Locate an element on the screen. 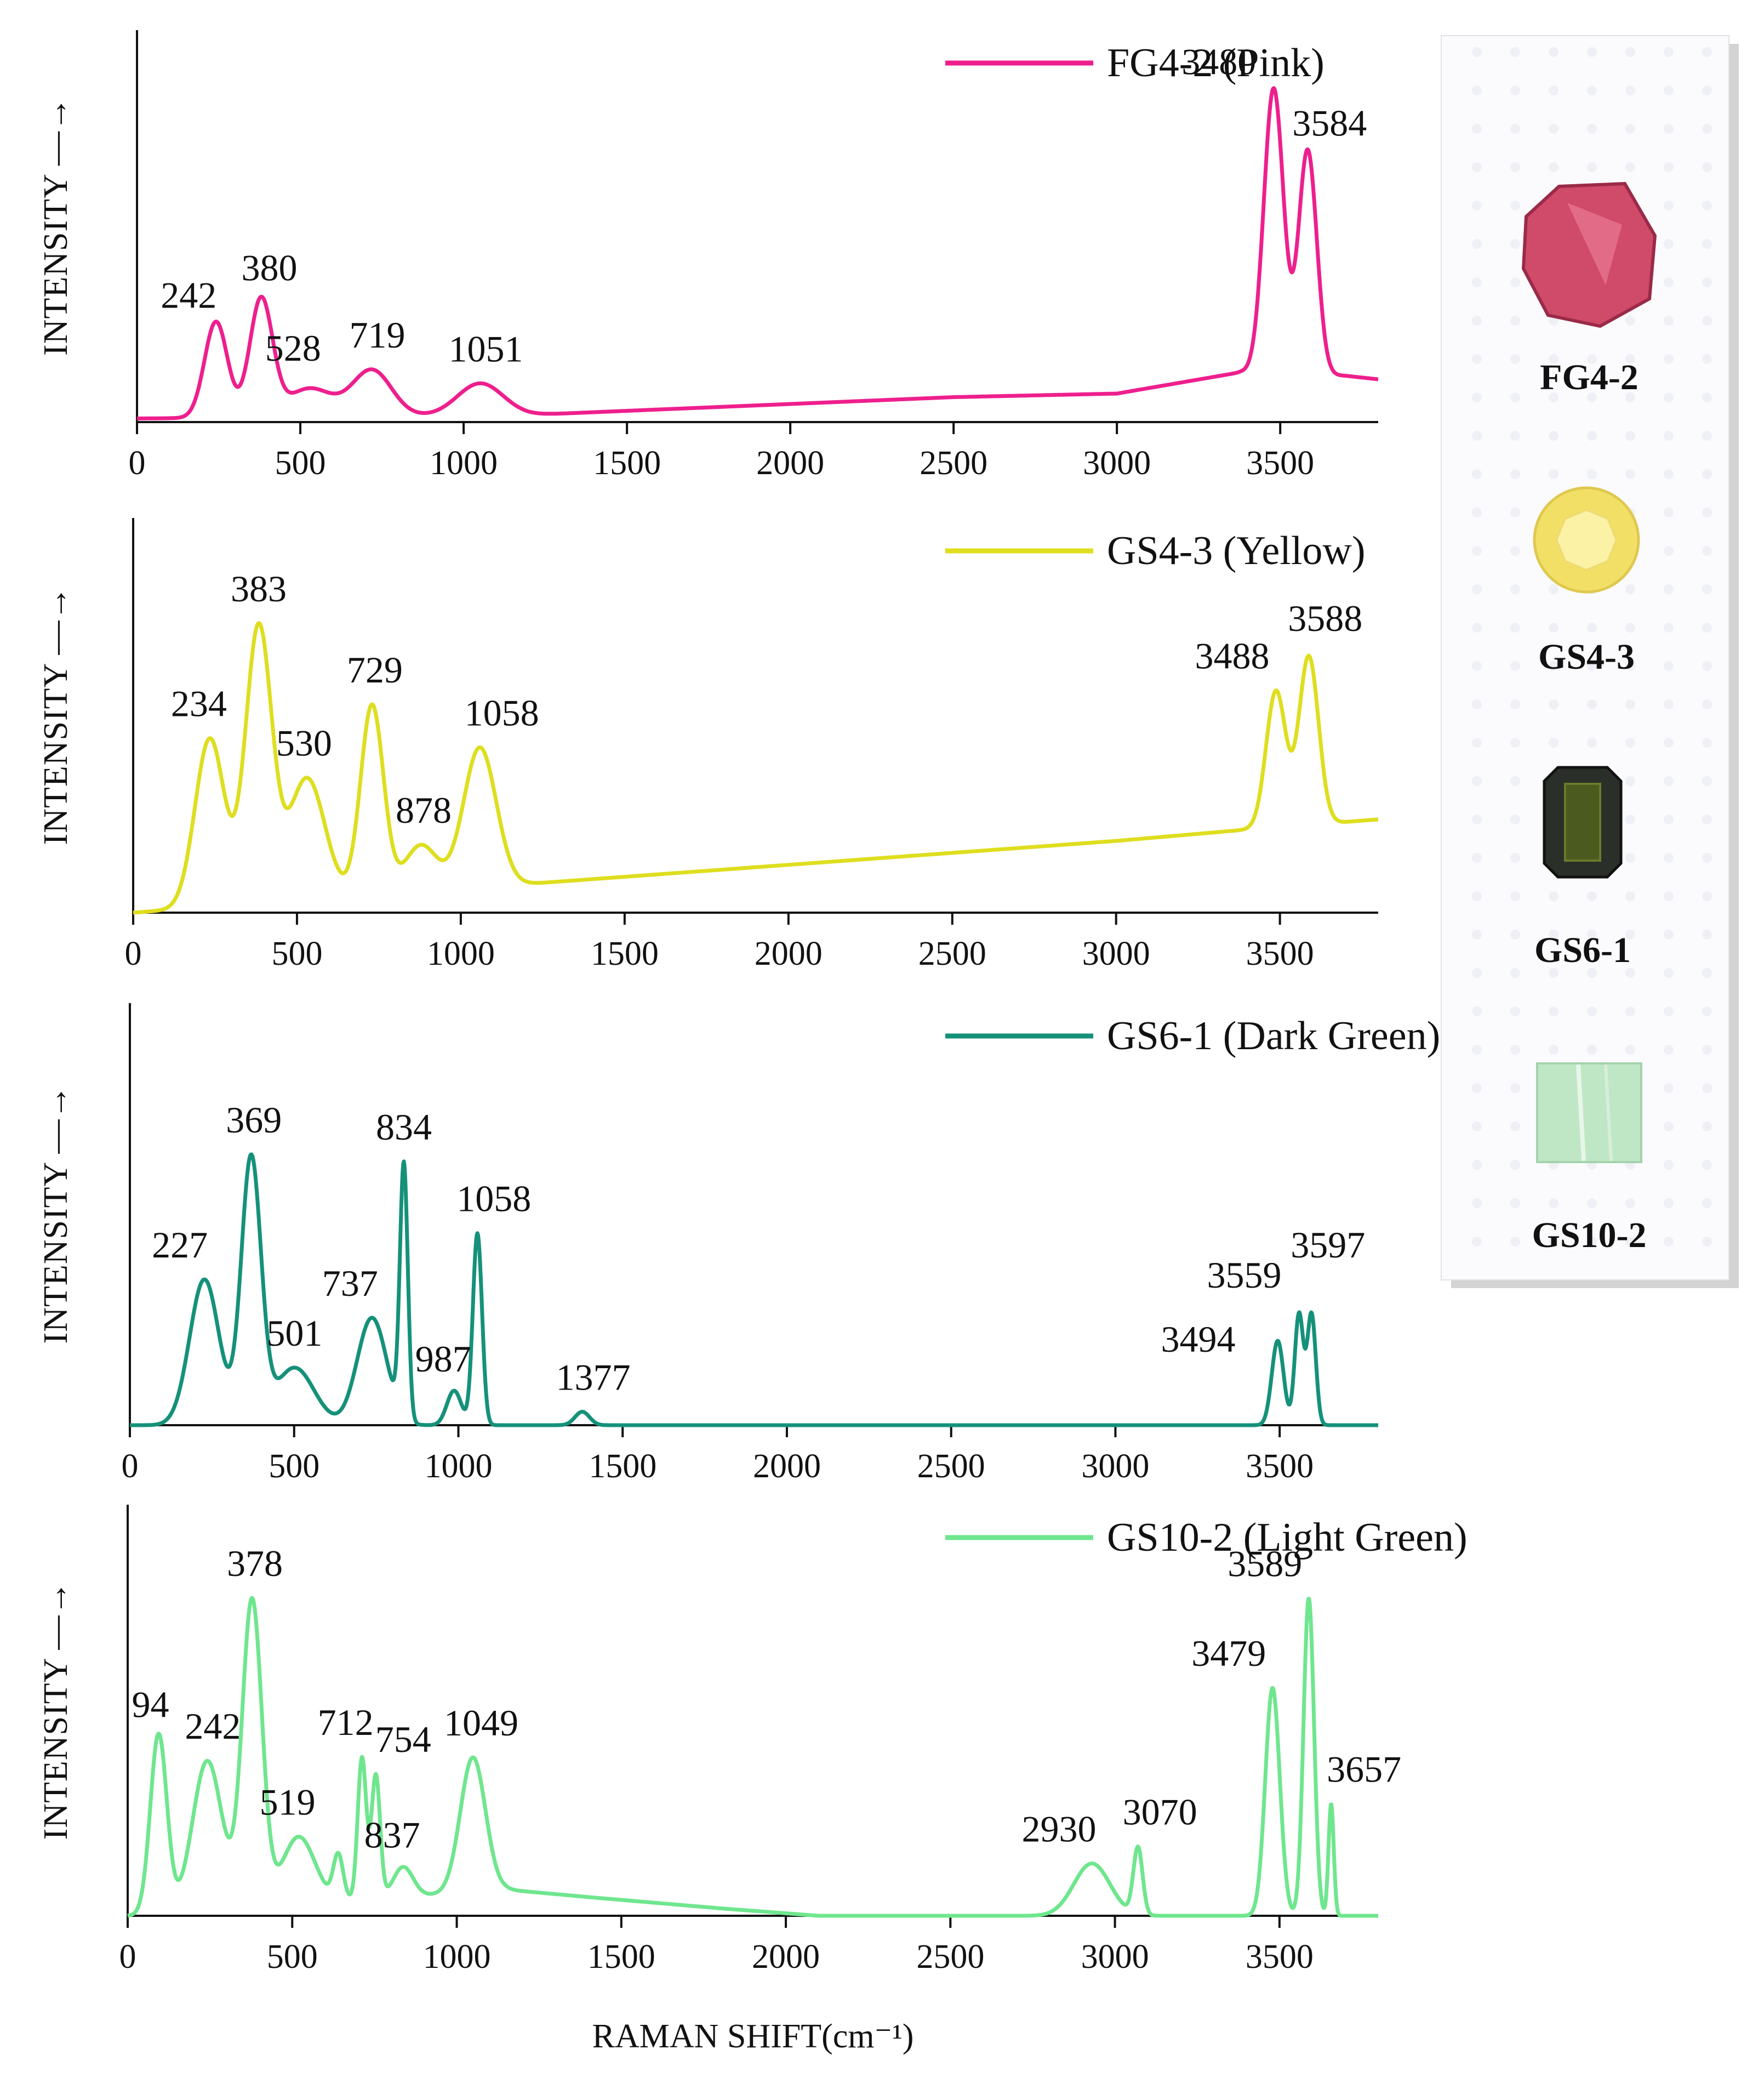 This screenshot has height=2089, width=1764. peak-label: 754 is located at coordinates (403, 1739).